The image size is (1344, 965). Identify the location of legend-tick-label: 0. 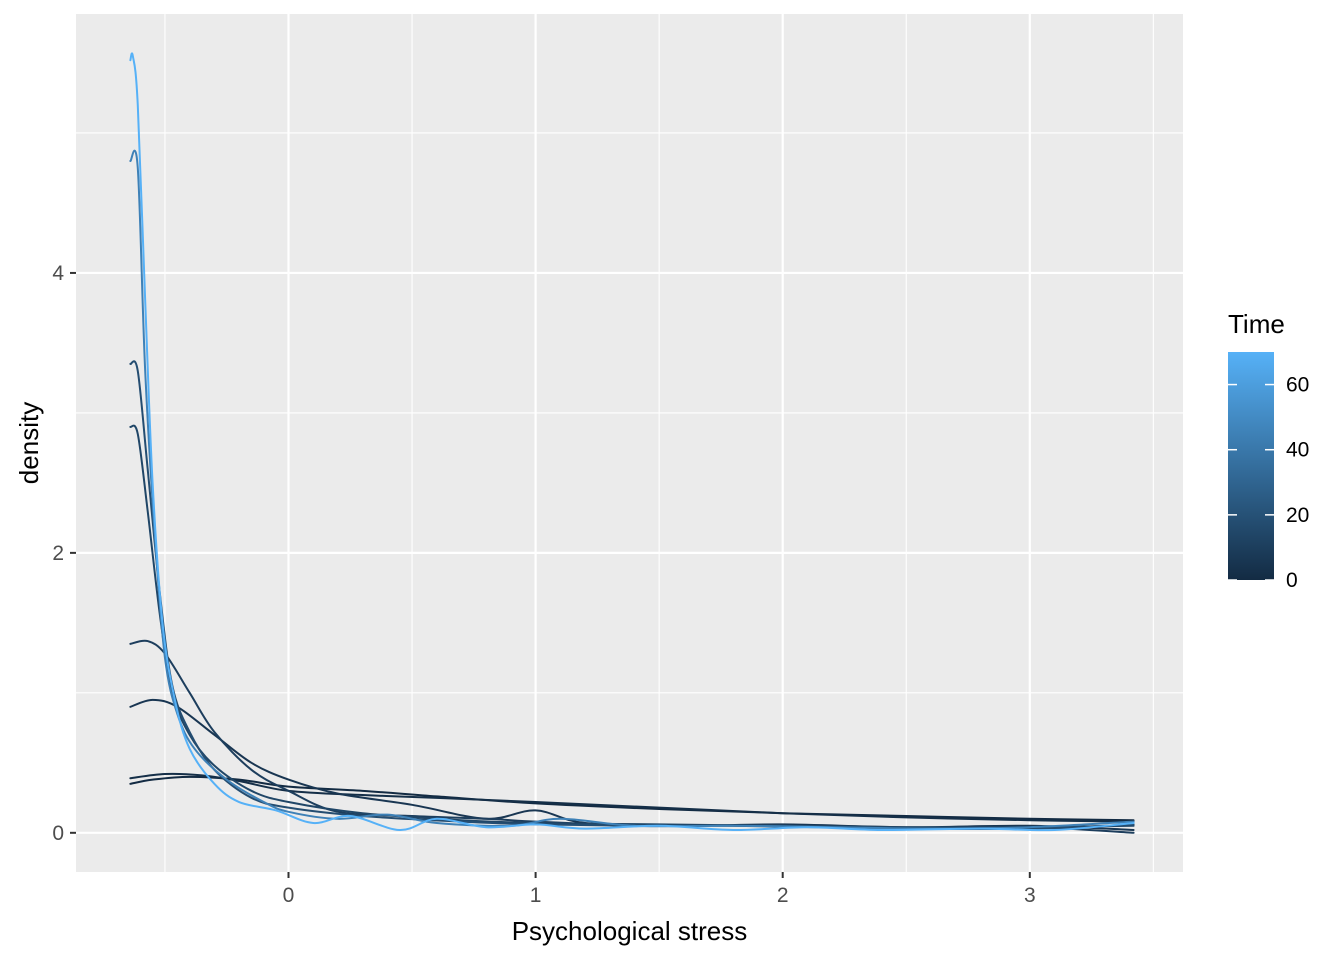
(1292, 580).